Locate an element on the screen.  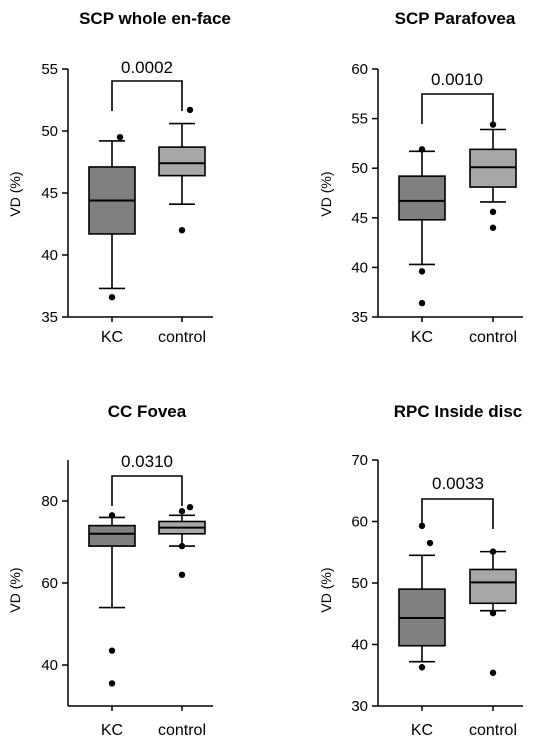
p-value-label: 0.0310 is located at coordinates (147, 461).